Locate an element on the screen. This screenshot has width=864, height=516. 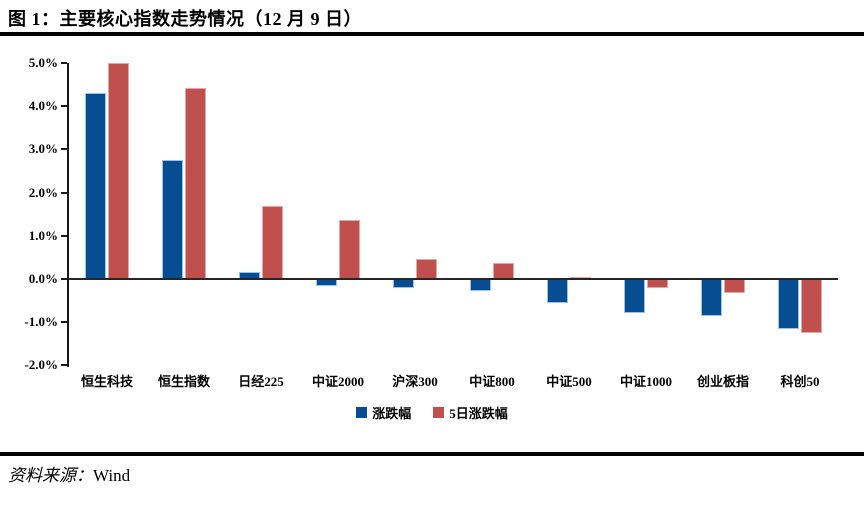
footer-divider is located at coordinates (432, 454).